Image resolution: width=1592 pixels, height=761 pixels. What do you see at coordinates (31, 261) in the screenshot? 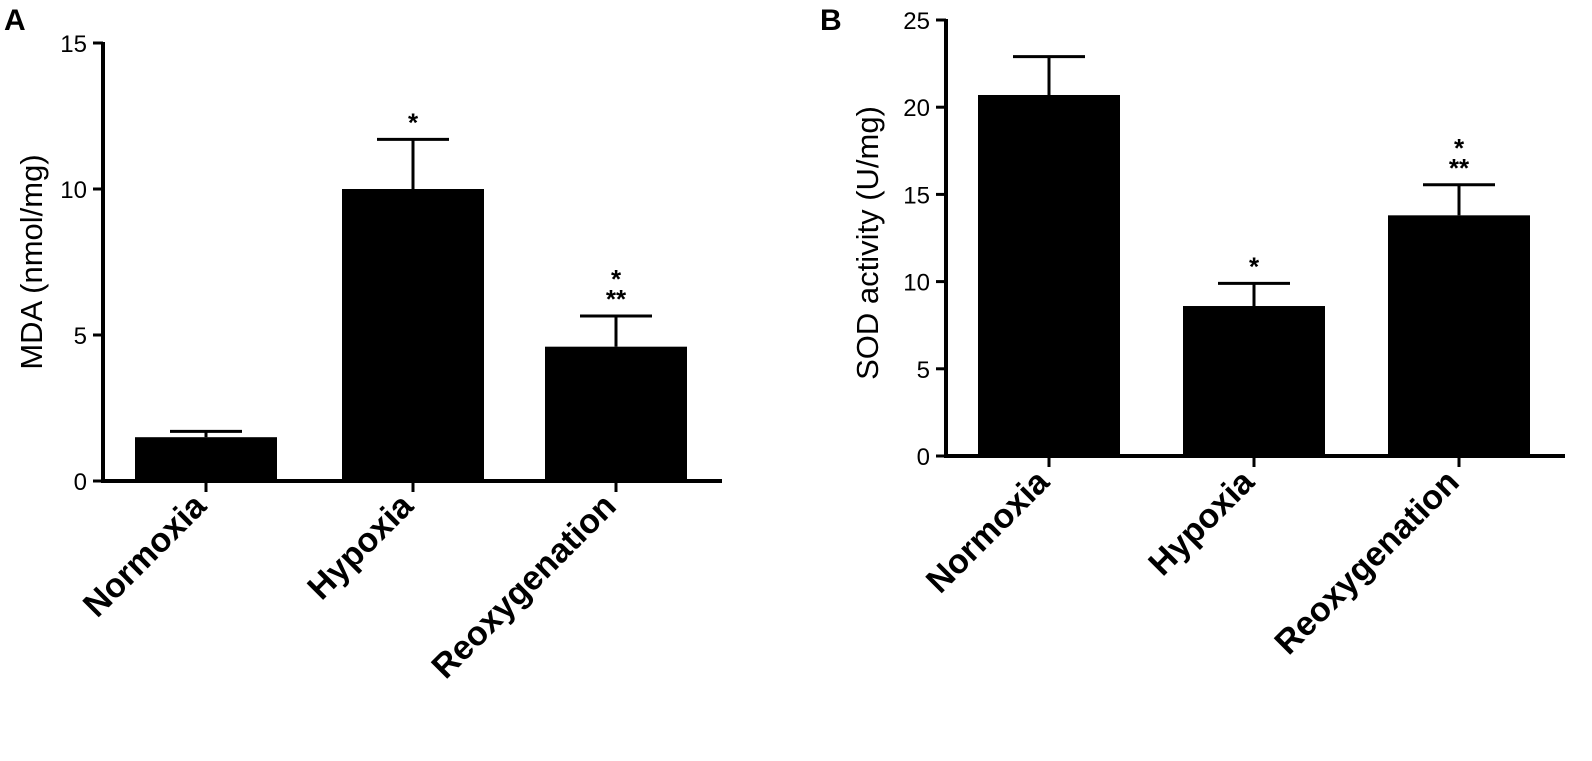
I see `y-axis-title-a: MDA (nmol/mg)` at bounding box center [31, 261].